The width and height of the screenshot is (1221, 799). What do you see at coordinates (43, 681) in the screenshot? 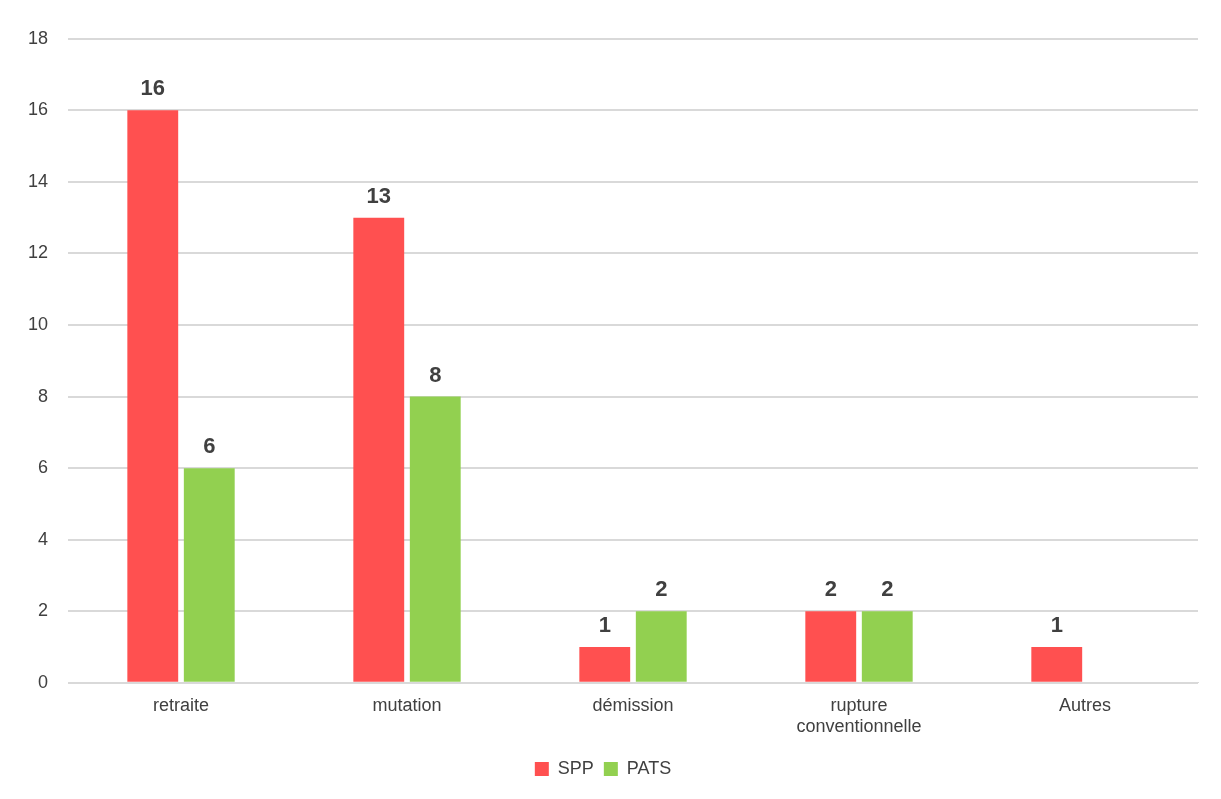
I see `y-tick-label: 0` at bounding box center [43, 681].